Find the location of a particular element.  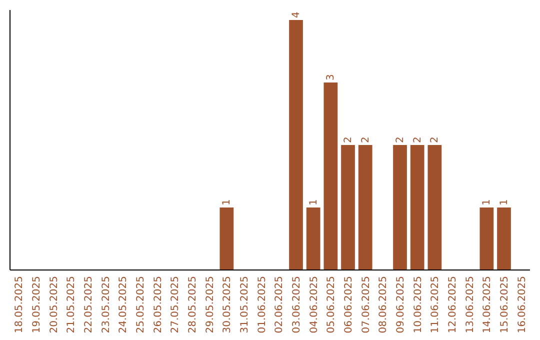

data-label: 4 is located at coordinates (296, 15).